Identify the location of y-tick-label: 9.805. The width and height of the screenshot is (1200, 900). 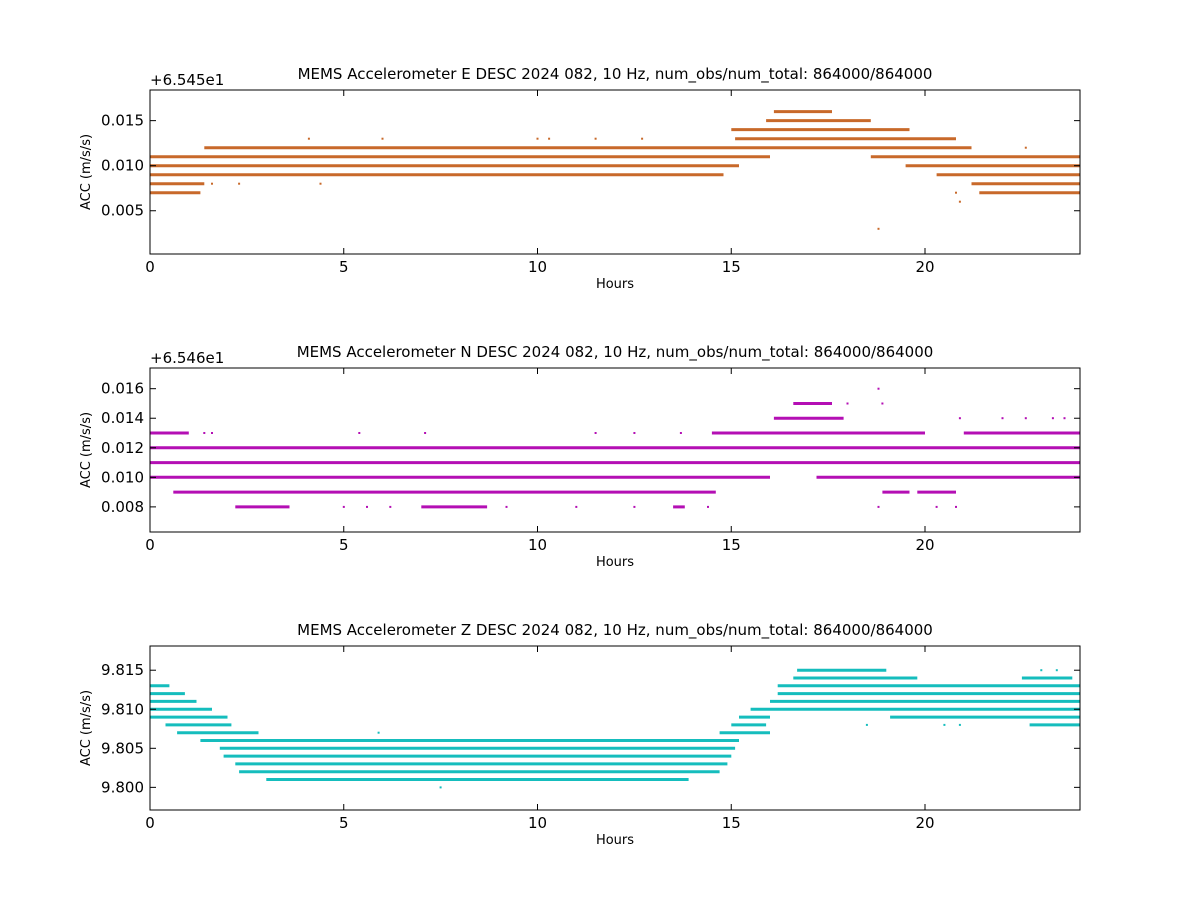
(122, 748).